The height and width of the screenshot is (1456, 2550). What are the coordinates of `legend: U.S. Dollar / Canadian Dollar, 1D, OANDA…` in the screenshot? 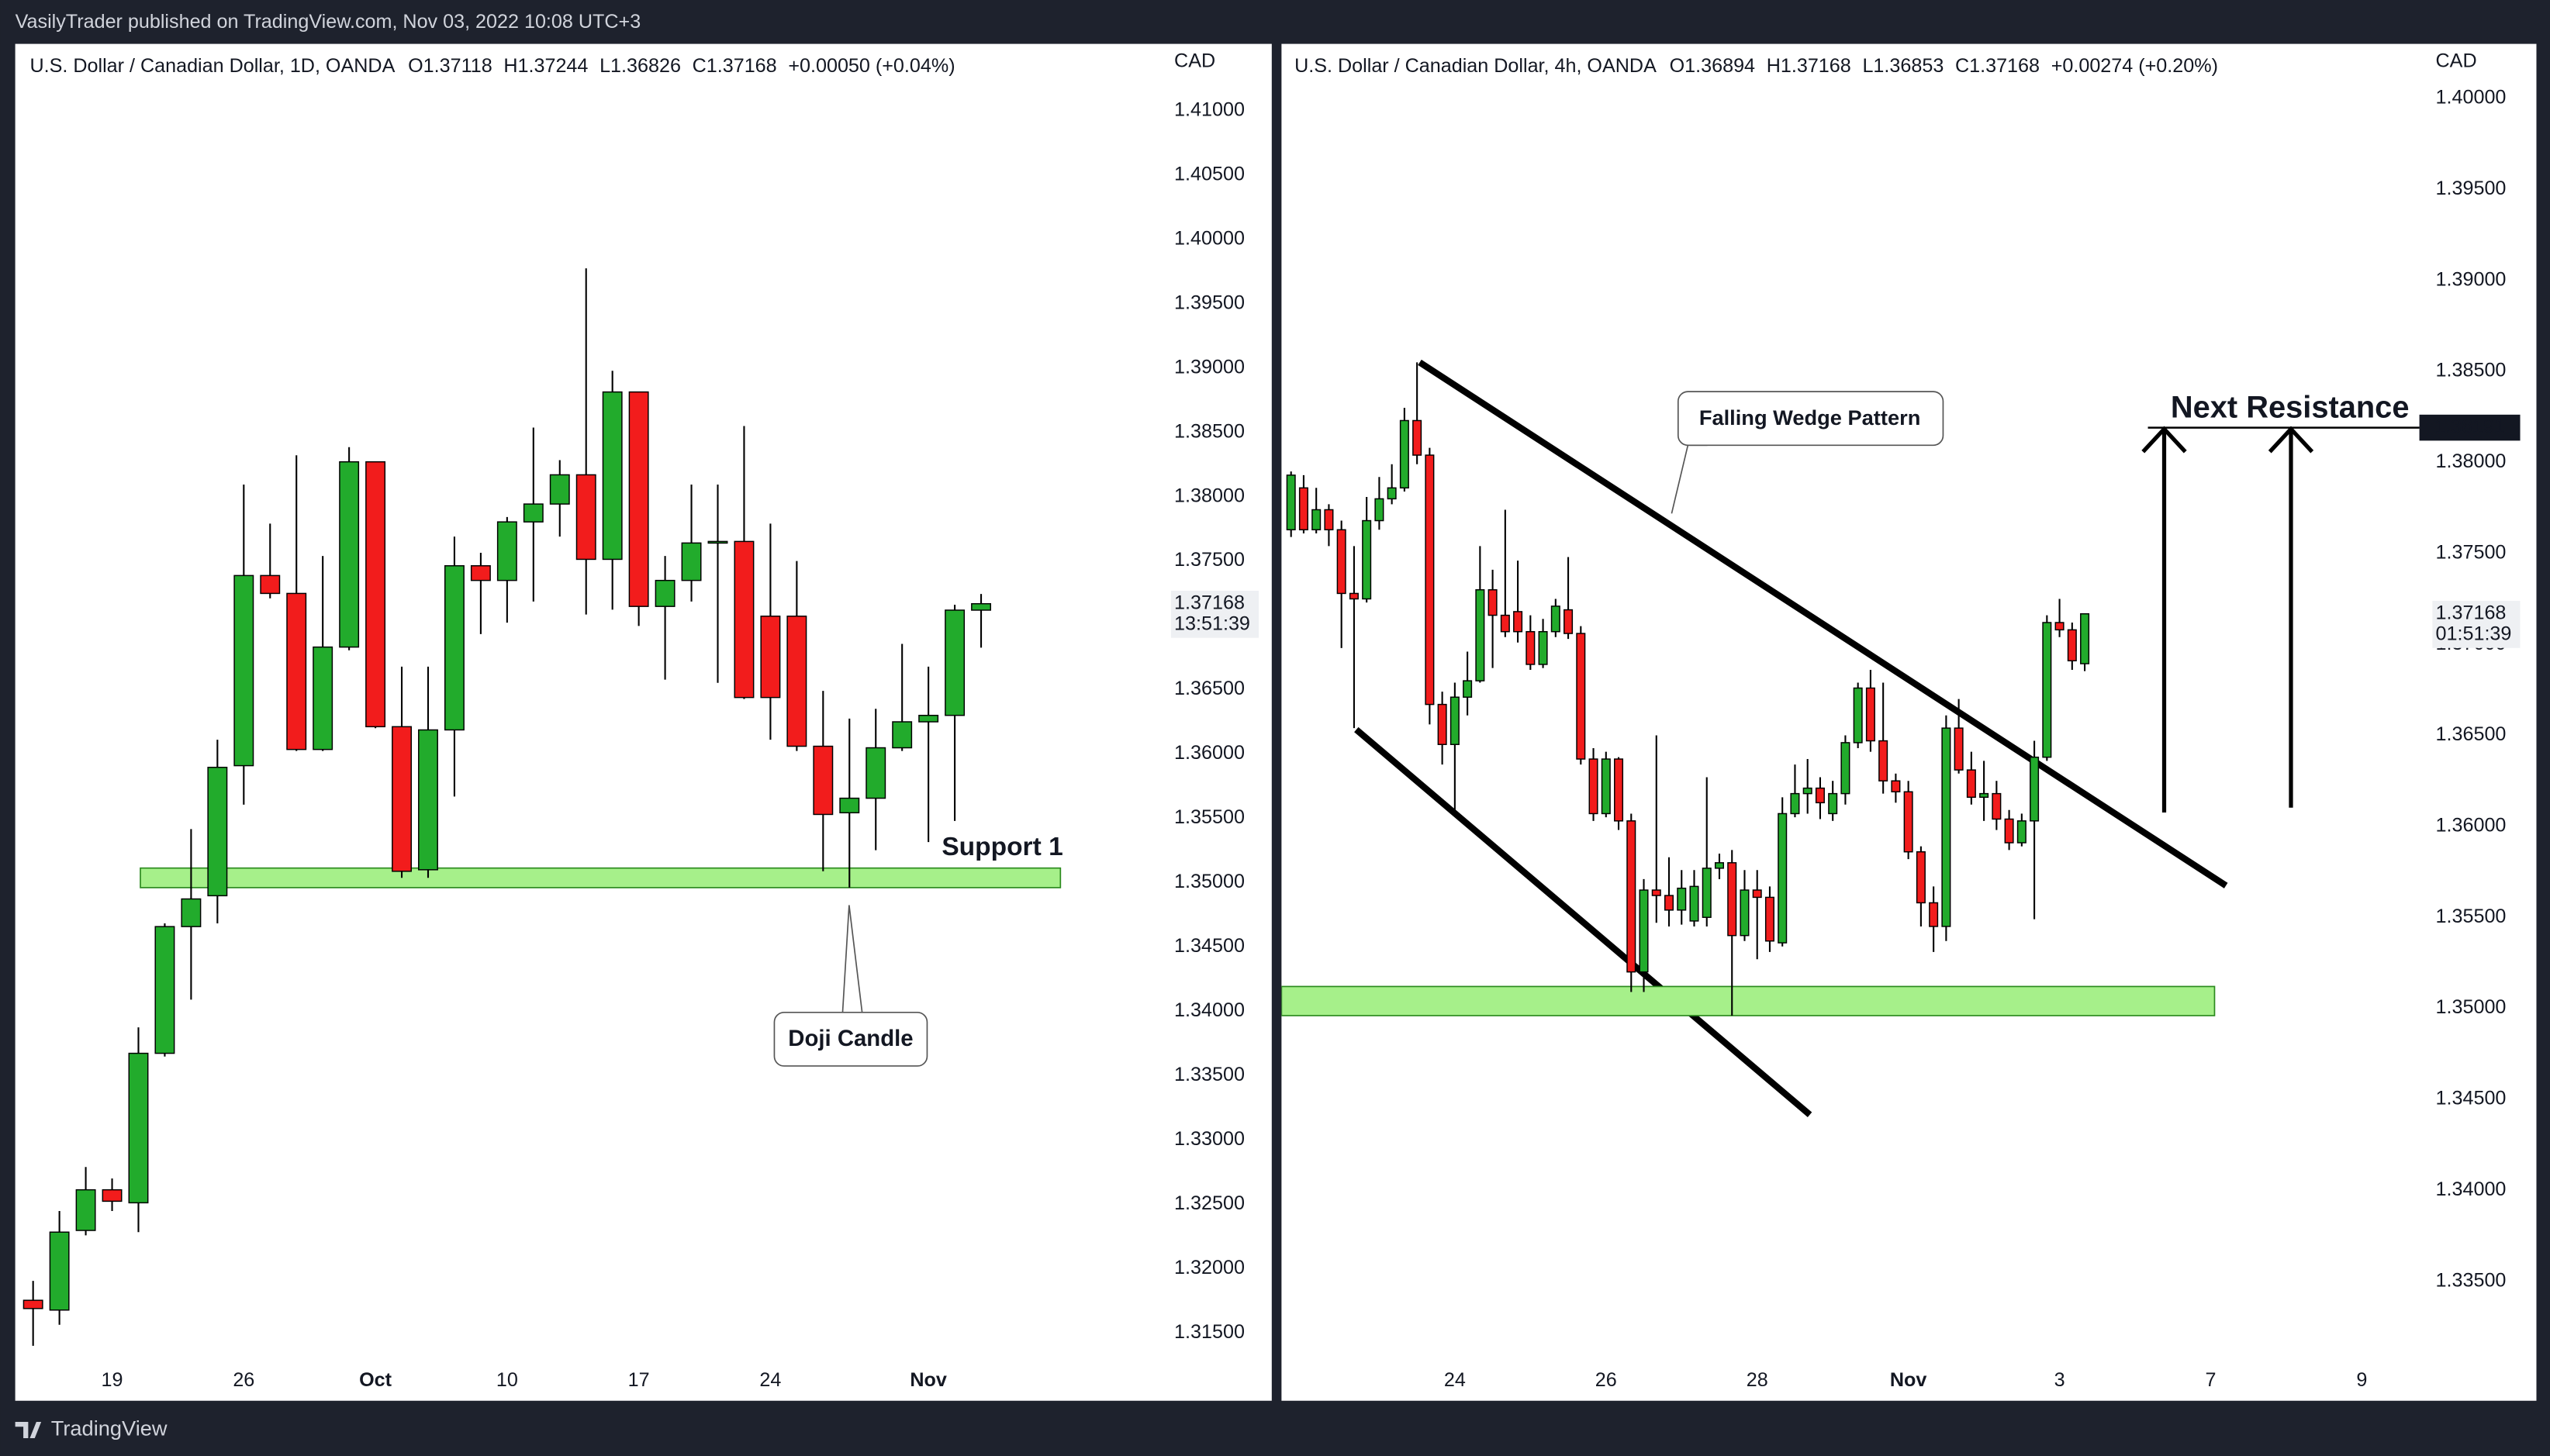 It's located at (492, 66).